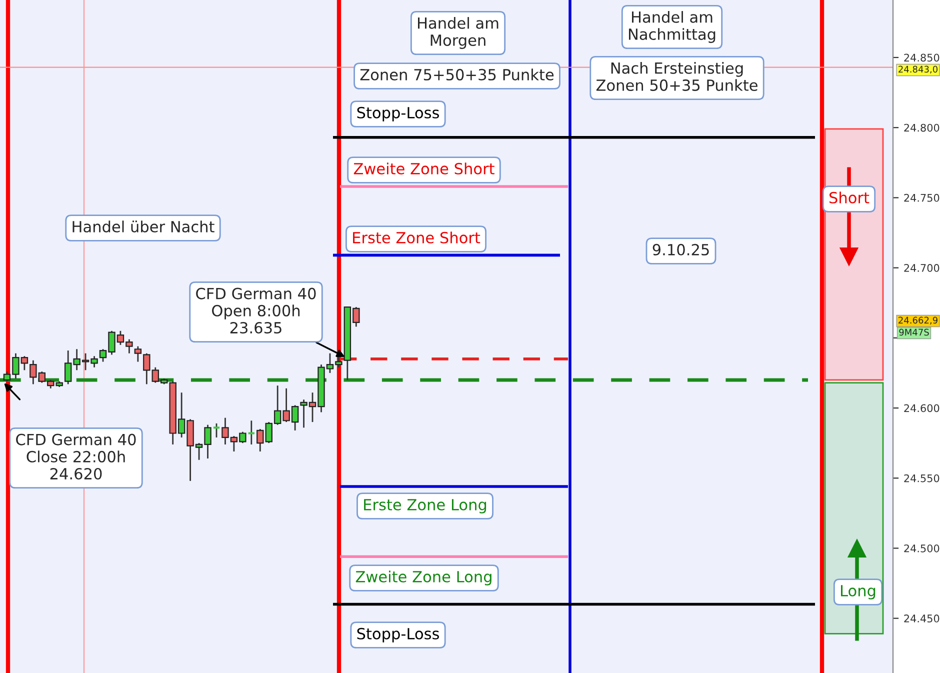  Describe the element at coordinates (922, 58) in the screenshot. I see `y-tick-label: 24.850` at that location.